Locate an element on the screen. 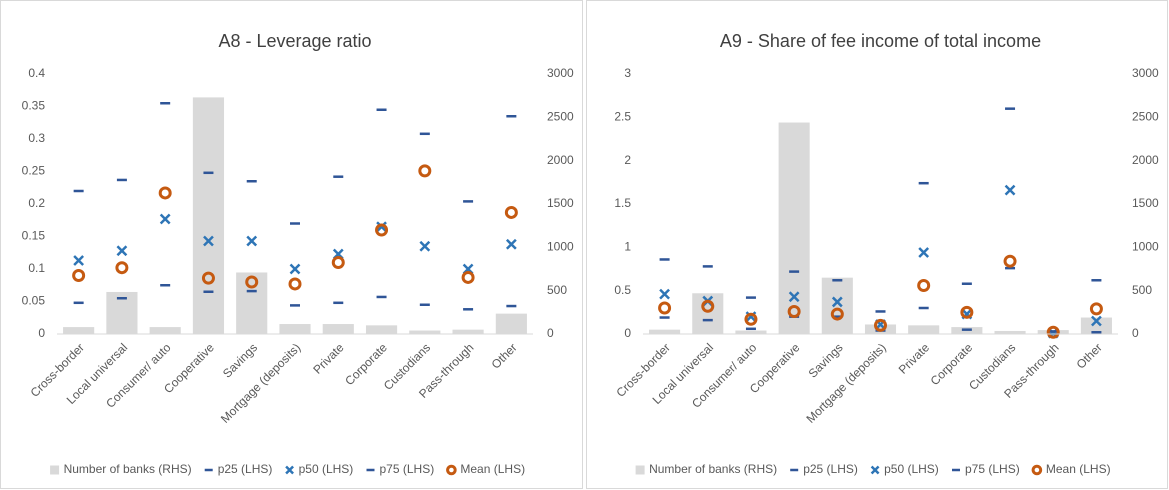  y-tick-label: 0.05 is located at coordinates (34, 301).